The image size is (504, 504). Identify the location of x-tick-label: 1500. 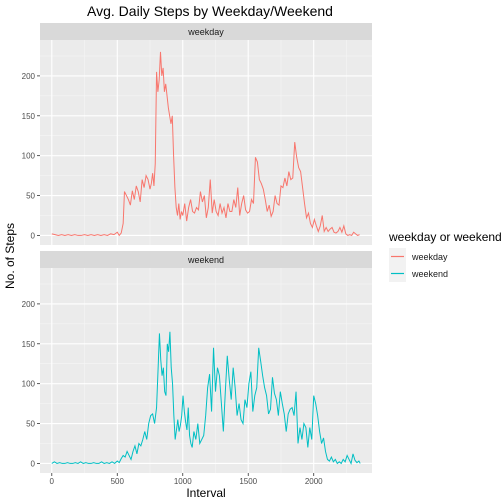
(248, 481).